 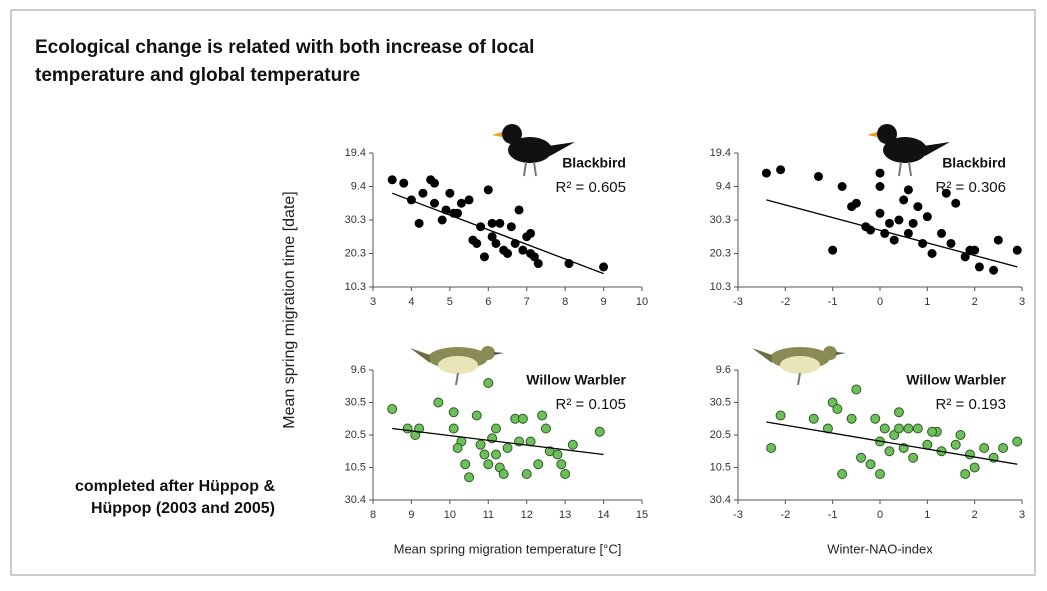 I want to click on x-tick-label: 0, so click(x=880, y=515).